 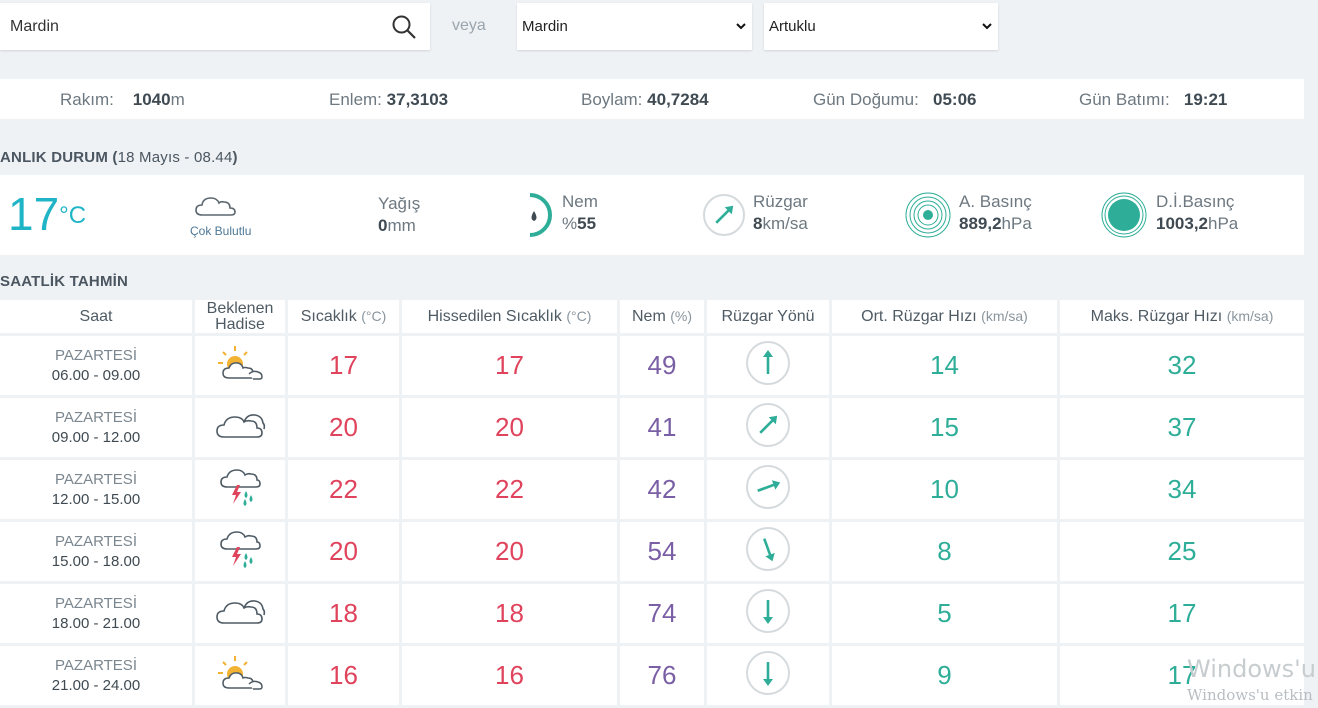 I want to click on col-event-header-line2: Hadise, so click(x=240, y=324).